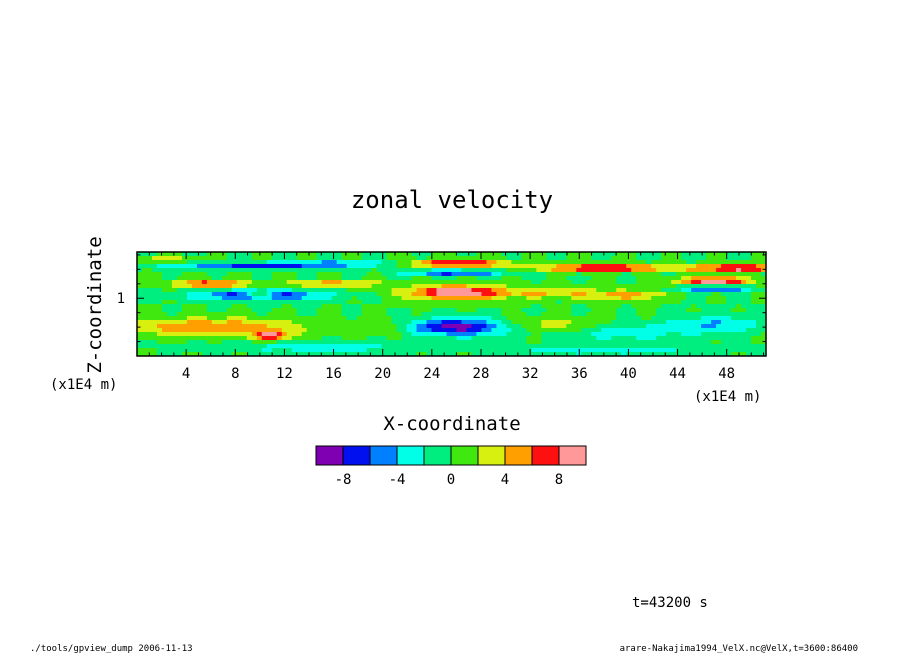 Image resolution: width=904 pixels, height=654 pixels. Describe the element at coordinates (452, 200) in the screenshot. I see `chart-title: zonal velocity` at that location.